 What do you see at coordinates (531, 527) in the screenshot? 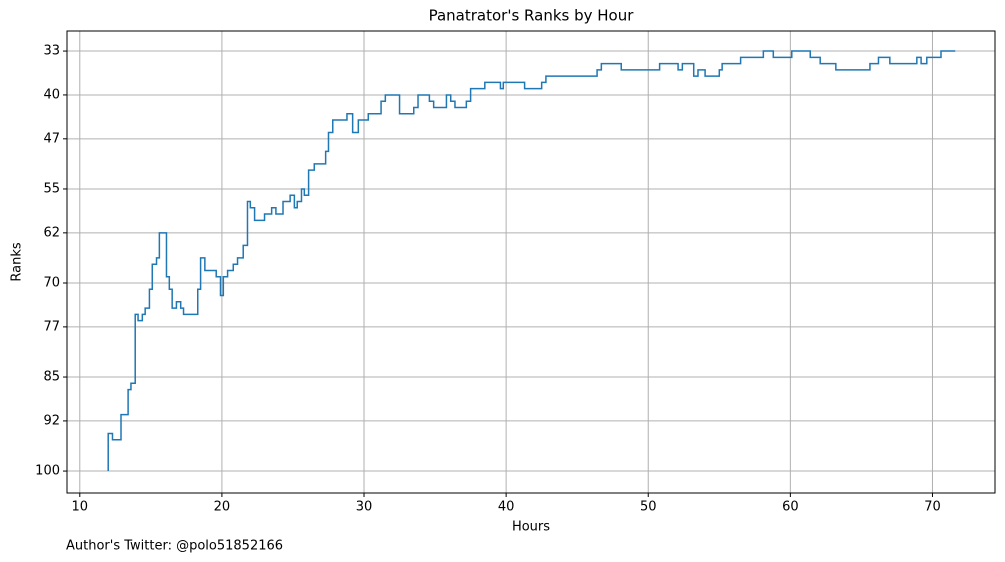
I see `x-axis-label: Hours` at bounding box center [531, 527].